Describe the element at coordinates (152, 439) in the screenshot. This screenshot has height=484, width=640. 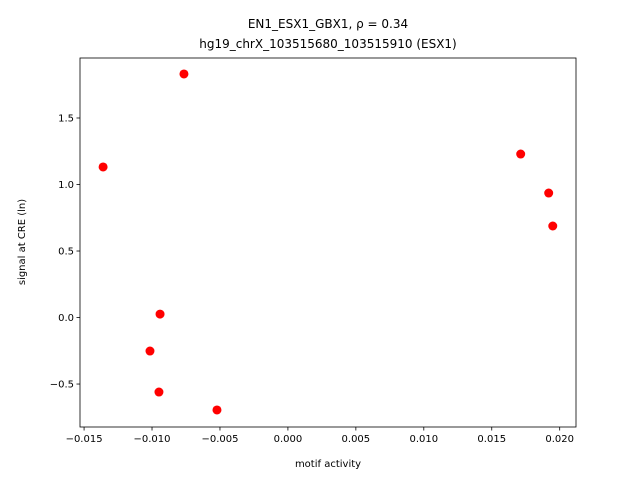
I see `x-tick-label: −0.010` at that location.